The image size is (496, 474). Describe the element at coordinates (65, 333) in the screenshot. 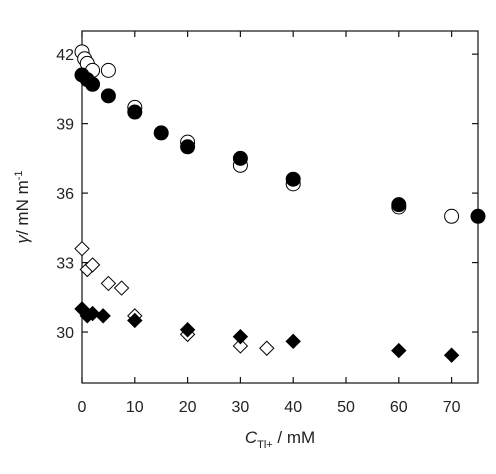

I see `y-tick-label: 30` at that location.